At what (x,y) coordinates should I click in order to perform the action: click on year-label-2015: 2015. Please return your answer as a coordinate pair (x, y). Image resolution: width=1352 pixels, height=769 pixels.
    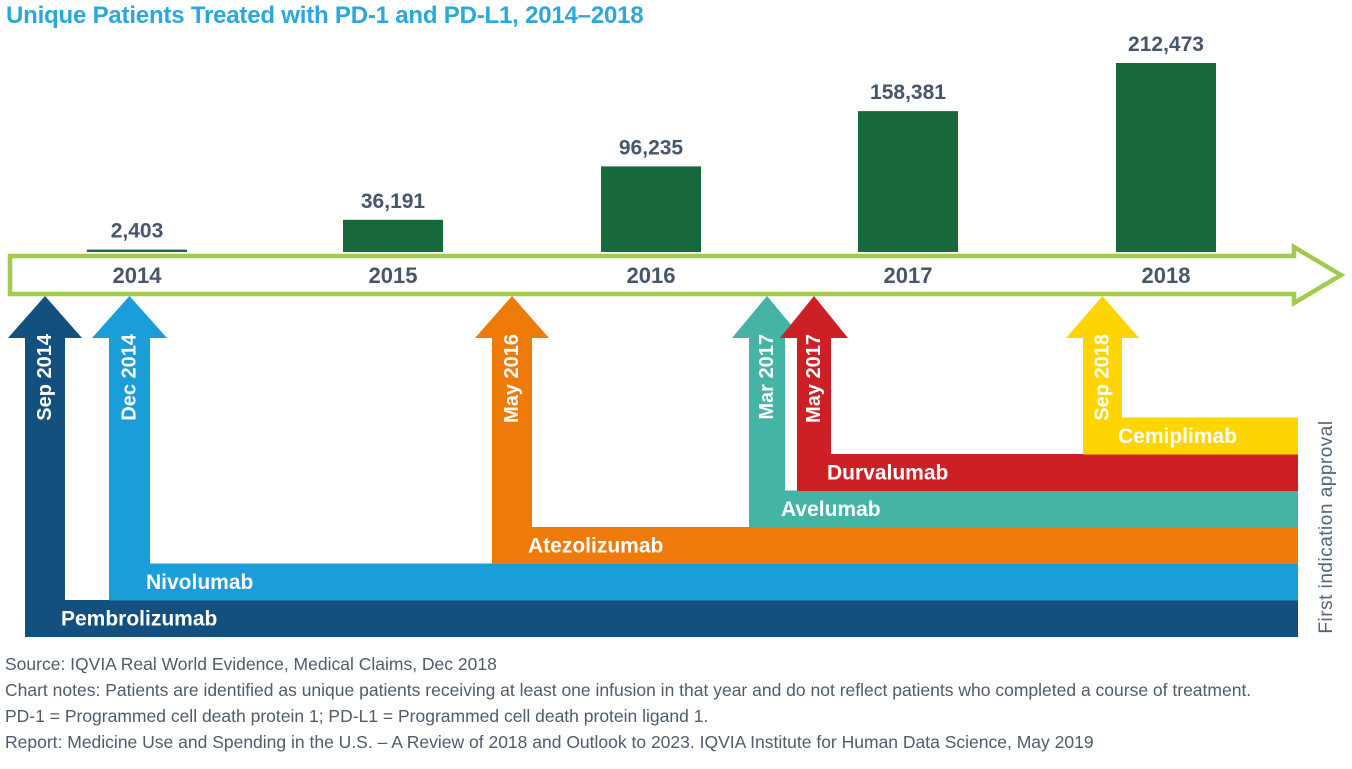
    Looking at the image, I should click on (393, 275).